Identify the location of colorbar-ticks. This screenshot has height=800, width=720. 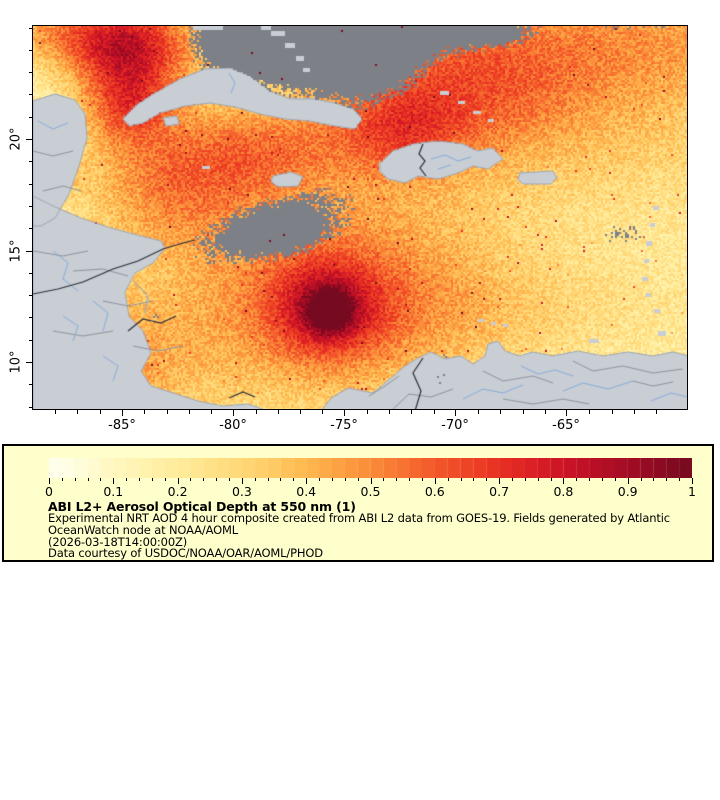
(371, 482).